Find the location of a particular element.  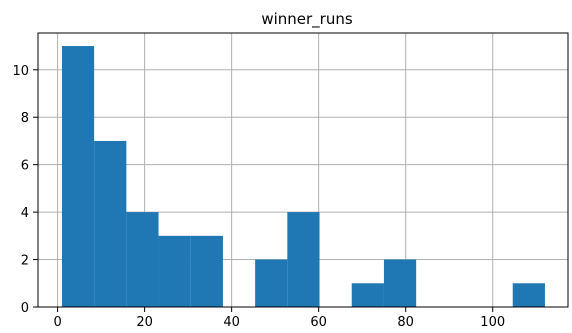

y-tick-label: 6 is located at coordinates (25, 166).